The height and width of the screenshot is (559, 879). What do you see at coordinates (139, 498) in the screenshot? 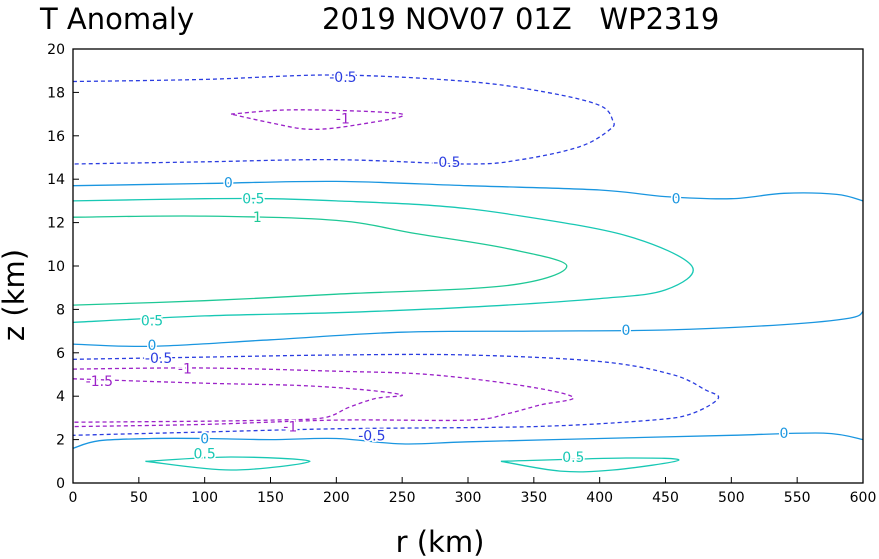
I see `x-tick-label: 50` at bounding box center [139, 498].